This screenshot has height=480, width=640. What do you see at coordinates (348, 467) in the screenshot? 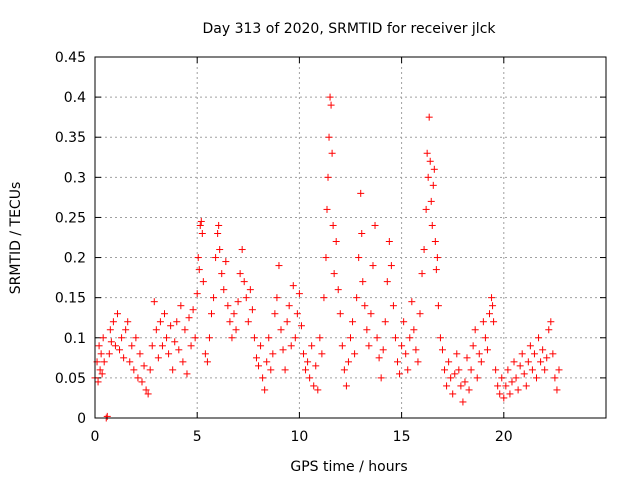
I see `x-axis-label: GPS time / hours` at bounding box center [348, 467].